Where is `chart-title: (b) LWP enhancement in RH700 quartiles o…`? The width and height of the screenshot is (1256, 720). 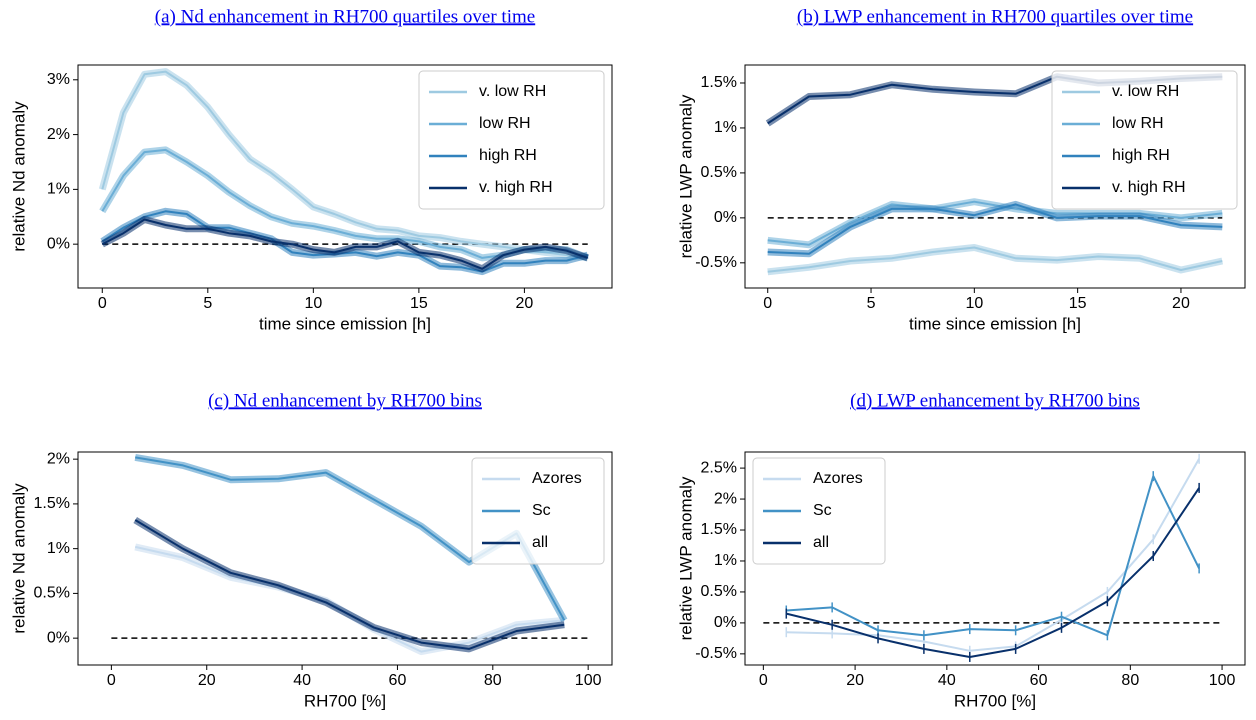
chart-title: (b) LWP enhancement in RH700 quartiles o… is located at coordinates (995, 16).